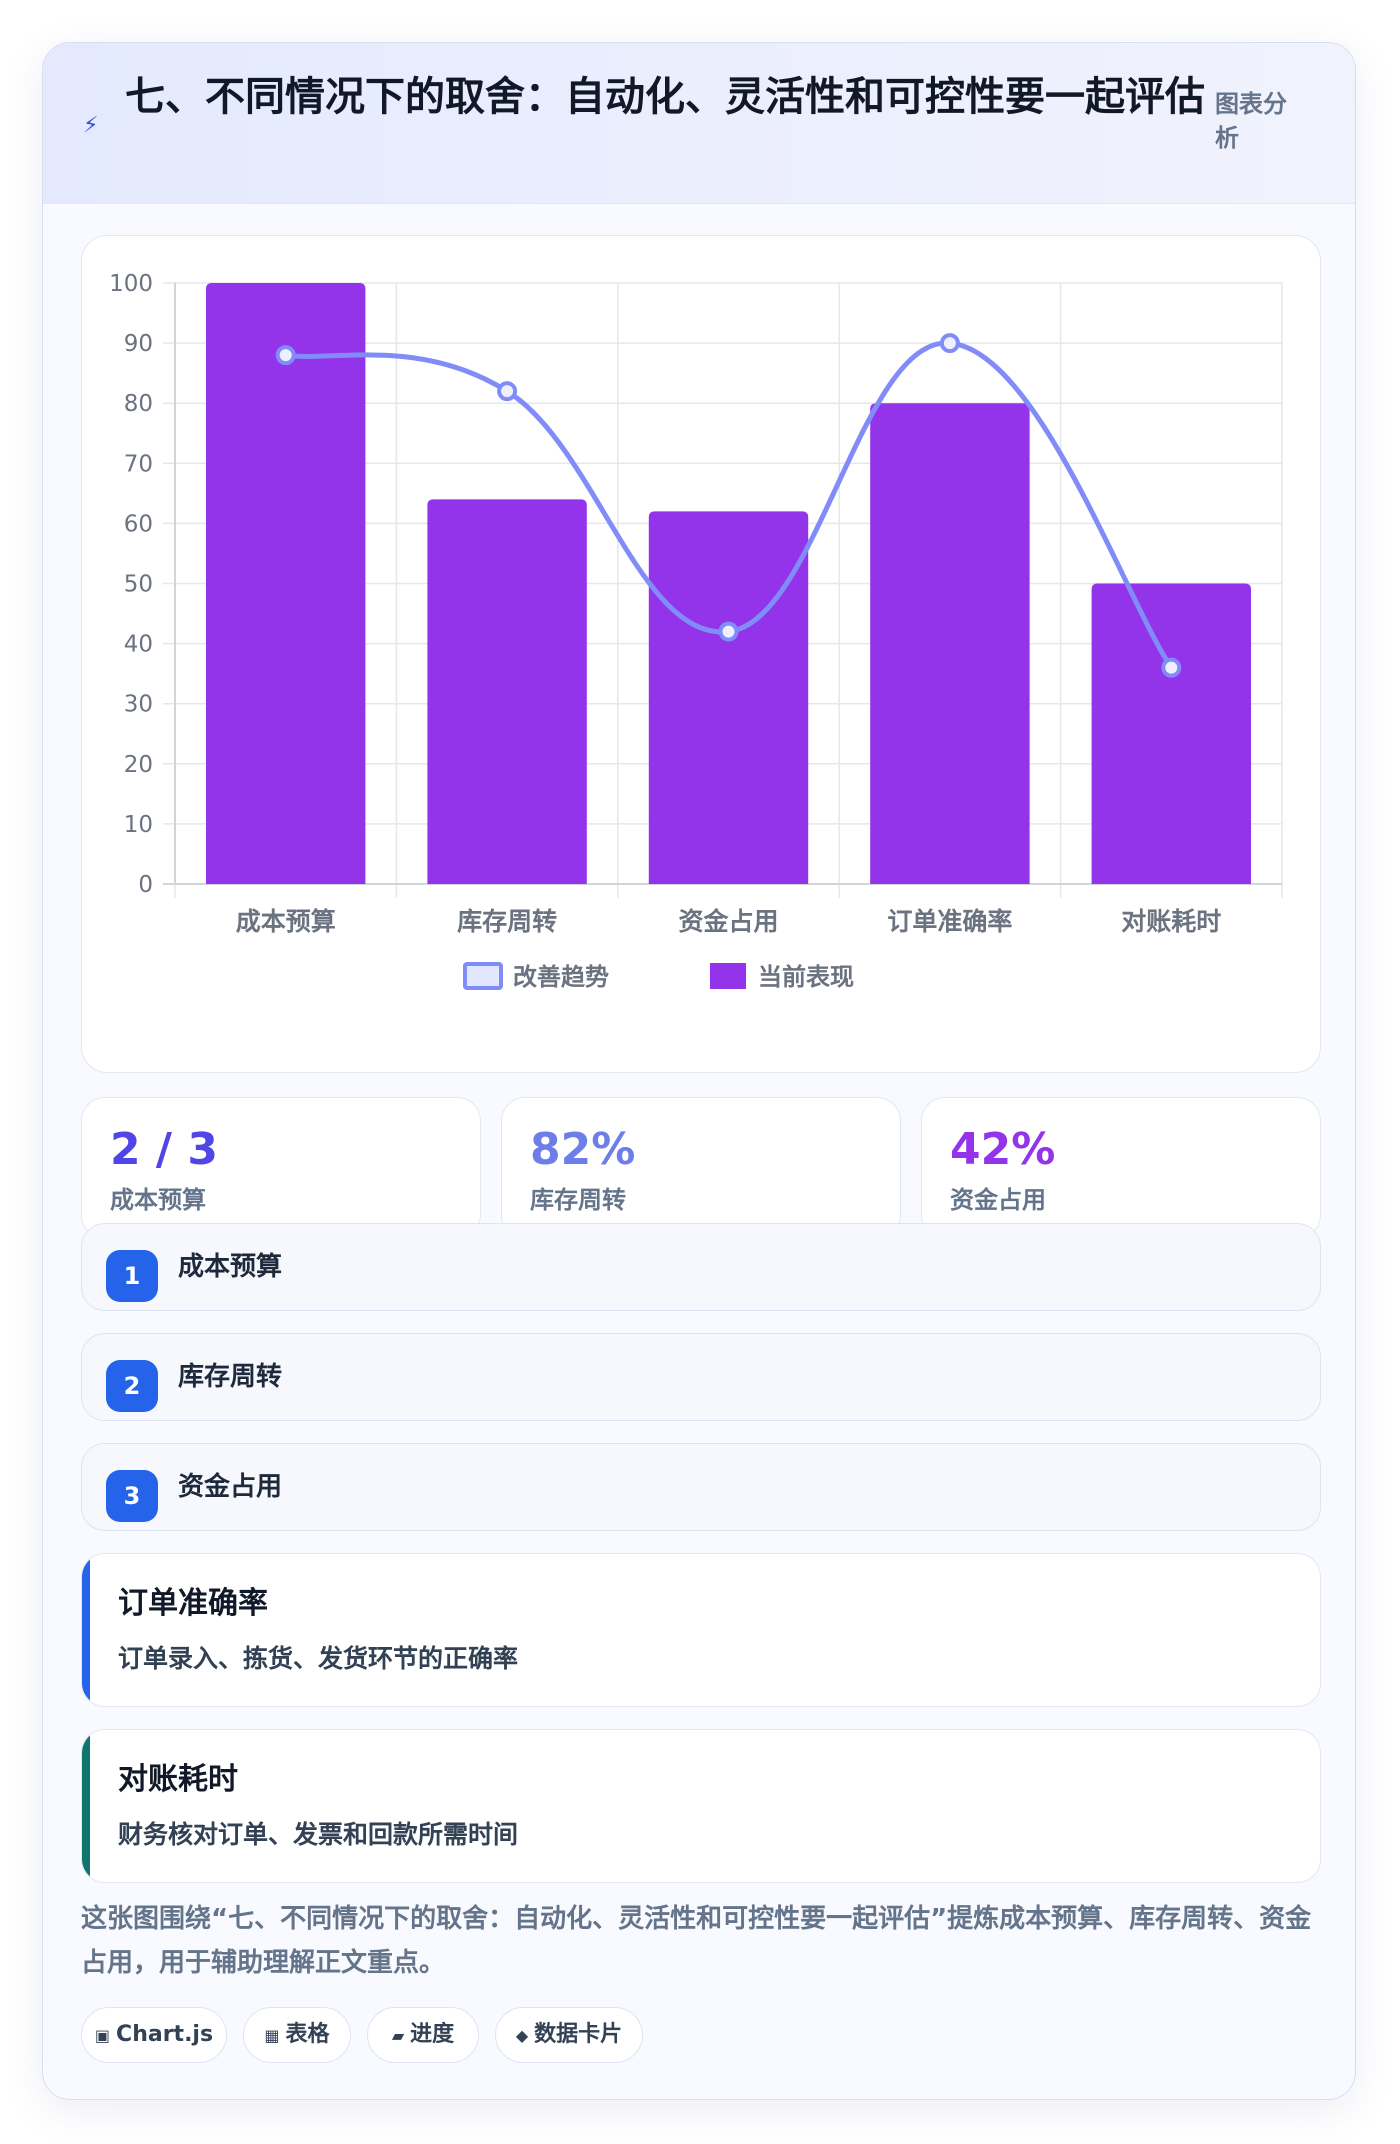 The width and height of the screenshot is (1400, 2144). I want to click on x-tick-label: 成本预算, so click(286, 921).